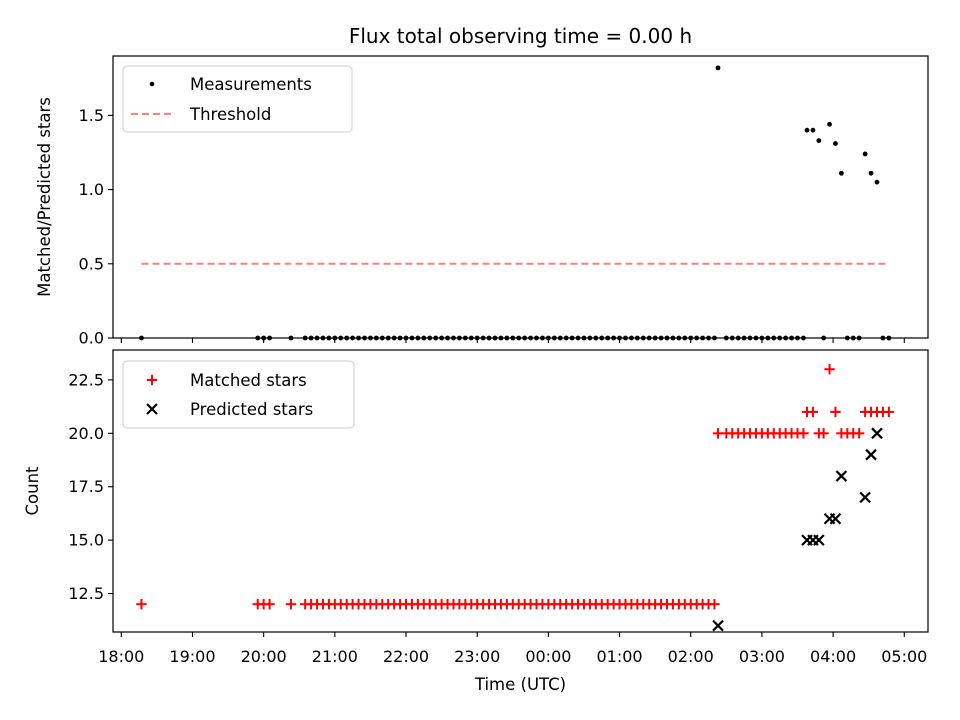 This screenshot has width=960, height=720. I want to click on bottom-y-axis-label: Count, so click(32, 491).